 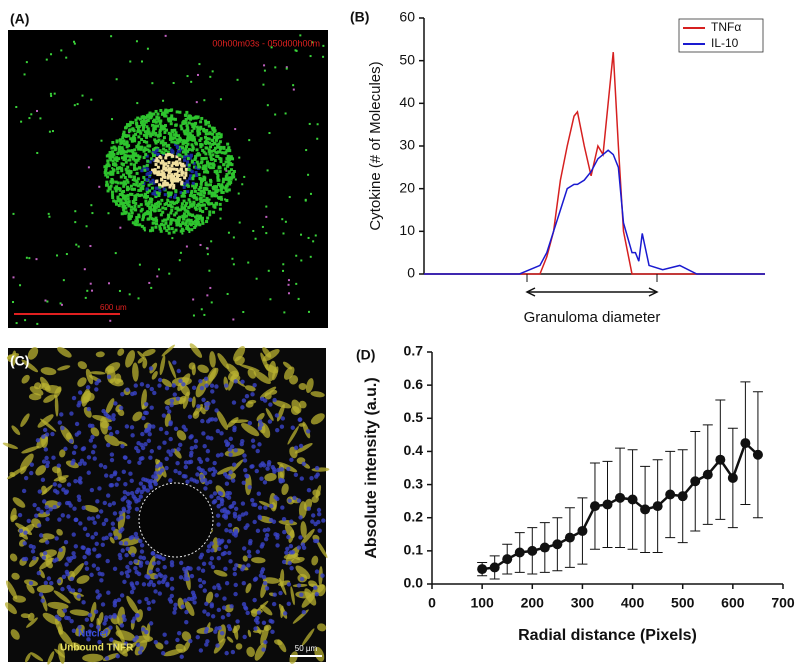 What do you see at coordinates (725, 43) in the screenshot?
I see `legend-label: IL-10` at bounding box center [725, 43].